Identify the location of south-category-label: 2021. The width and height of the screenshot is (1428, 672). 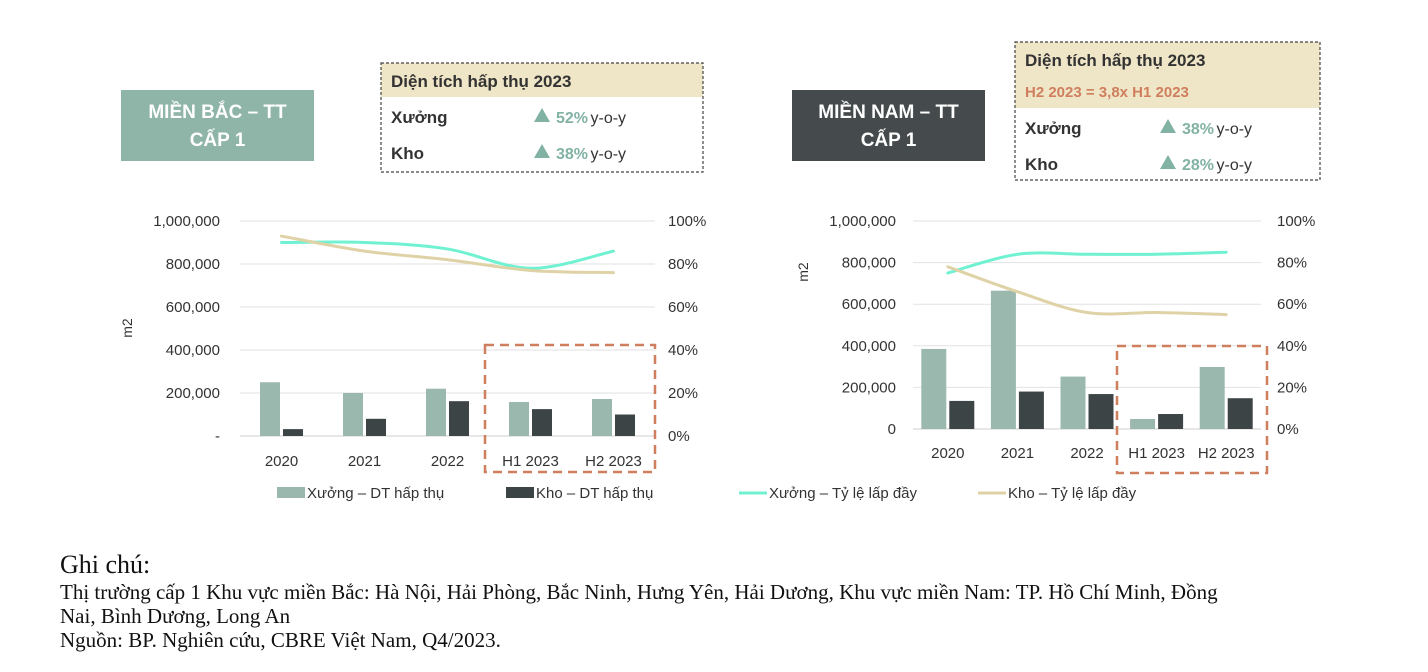
(1017, 453).